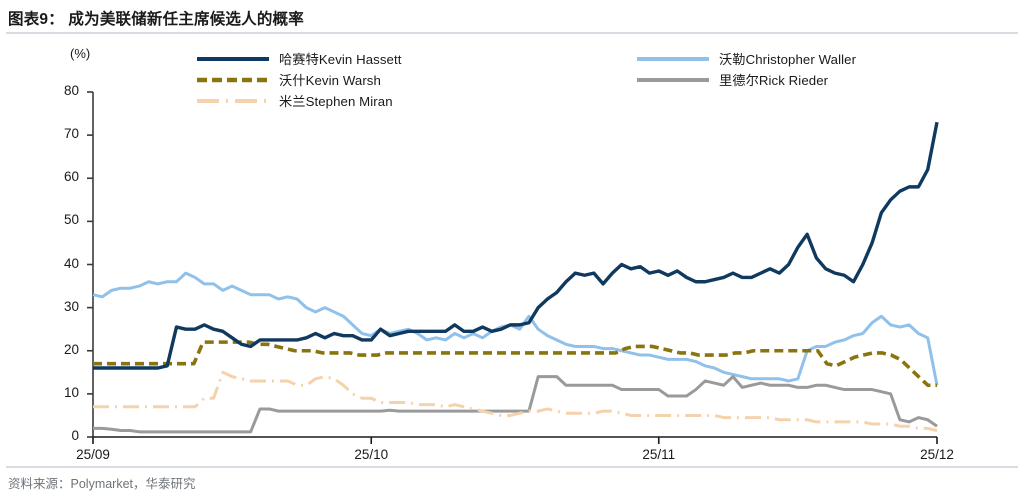 The image size is (1024, 498). What do you see at coordinates (71, 263) in the screenshot?
I see `y-tick-40: 40` at bounding box center [71, 263].